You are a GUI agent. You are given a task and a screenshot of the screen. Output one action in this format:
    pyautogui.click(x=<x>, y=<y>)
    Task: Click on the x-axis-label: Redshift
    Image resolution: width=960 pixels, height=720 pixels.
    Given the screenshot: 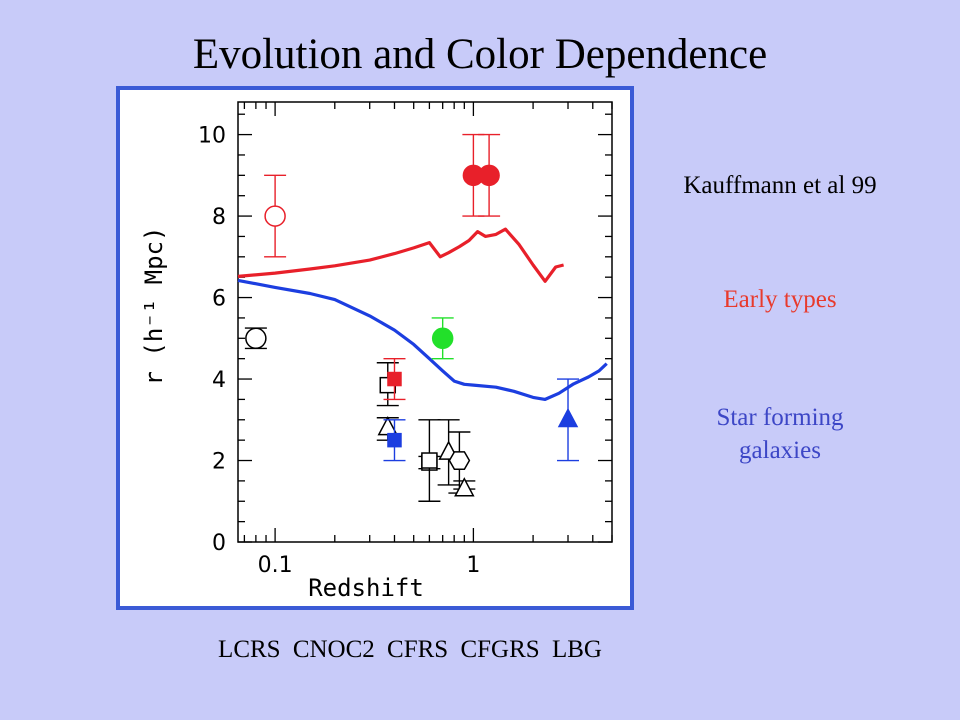 What is the action you would take?
    pyautogui.click(x=366, y=588)
    